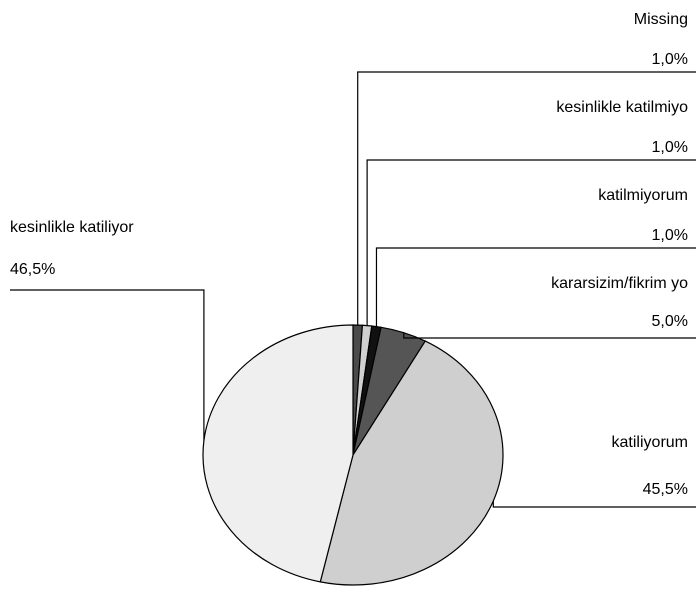 The width and height of the screenshot is (696, 597). I want to click on slice-value-label: 46,5%, so click(32, 269).